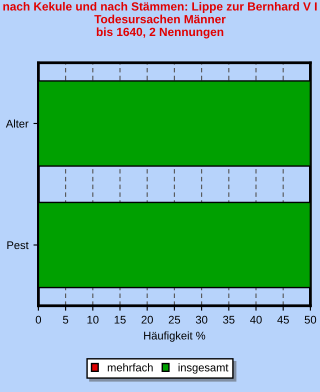 The height and width of the screenshot is (392, 320). I want to click on x-axis-title: Häufigkeit %, so click(175, 336).